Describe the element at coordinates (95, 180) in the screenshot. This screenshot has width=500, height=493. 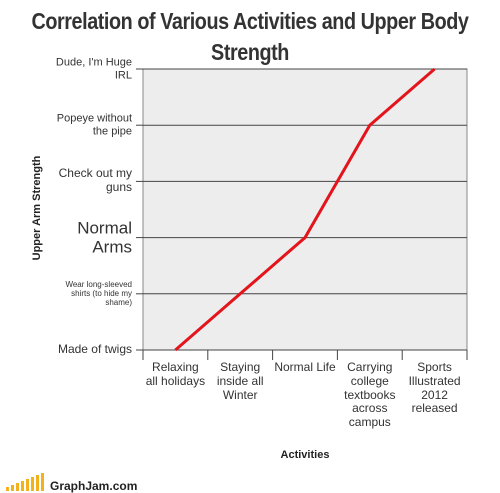
I see `y-tick-label: Check out my guns` at that location.